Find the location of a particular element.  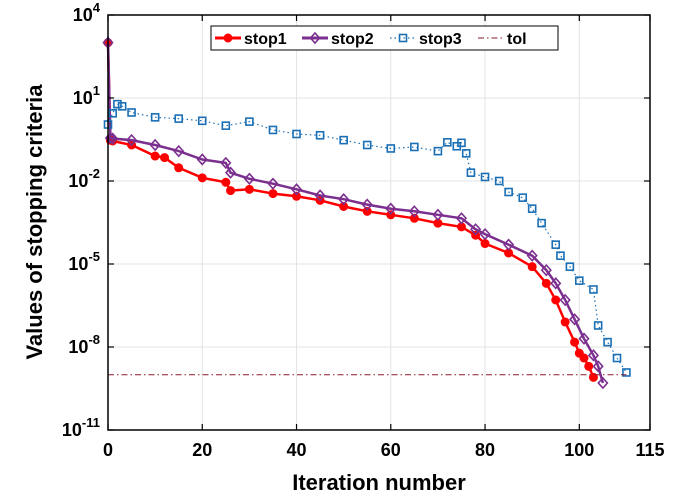

legend-marker-stop3 is located at coordinates (403, 38).